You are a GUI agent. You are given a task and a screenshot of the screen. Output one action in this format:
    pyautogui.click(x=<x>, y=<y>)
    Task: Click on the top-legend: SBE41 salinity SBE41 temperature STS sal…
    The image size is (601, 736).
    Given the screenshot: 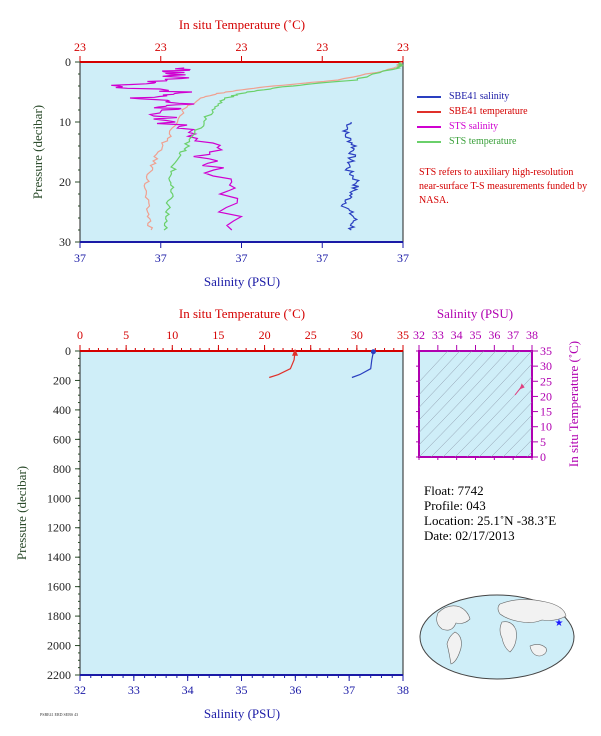 What is the action you would take?
    pyautogui.click(x=472, y=119)
    